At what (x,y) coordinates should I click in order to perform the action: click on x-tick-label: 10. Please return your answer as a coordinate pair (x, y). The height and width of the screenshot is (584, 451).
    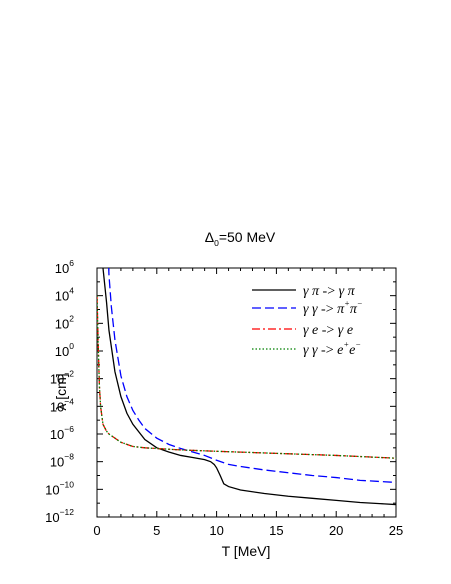
    Looking at the image, I should click on (216, 530).